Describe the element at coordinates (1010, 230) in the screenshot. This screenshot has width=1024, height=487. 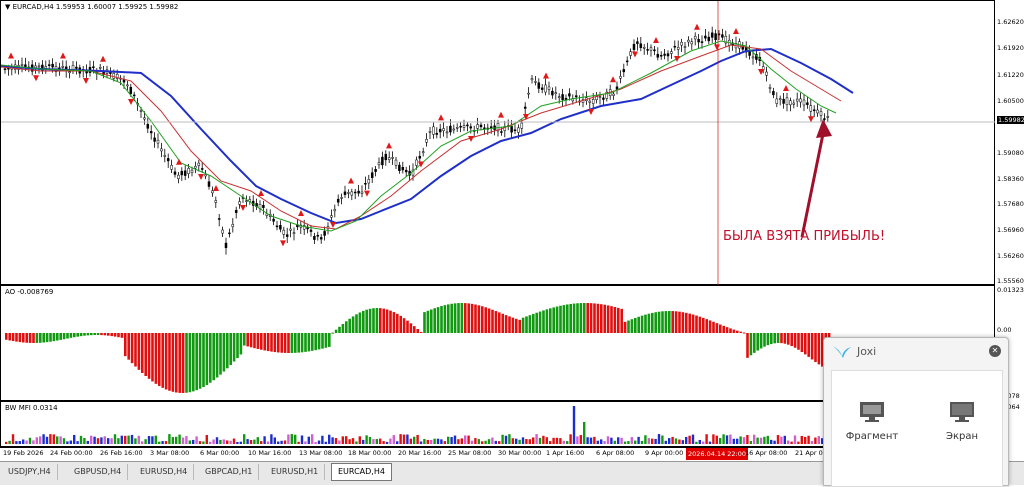
I see `price-tick: 1.56960` at that location.